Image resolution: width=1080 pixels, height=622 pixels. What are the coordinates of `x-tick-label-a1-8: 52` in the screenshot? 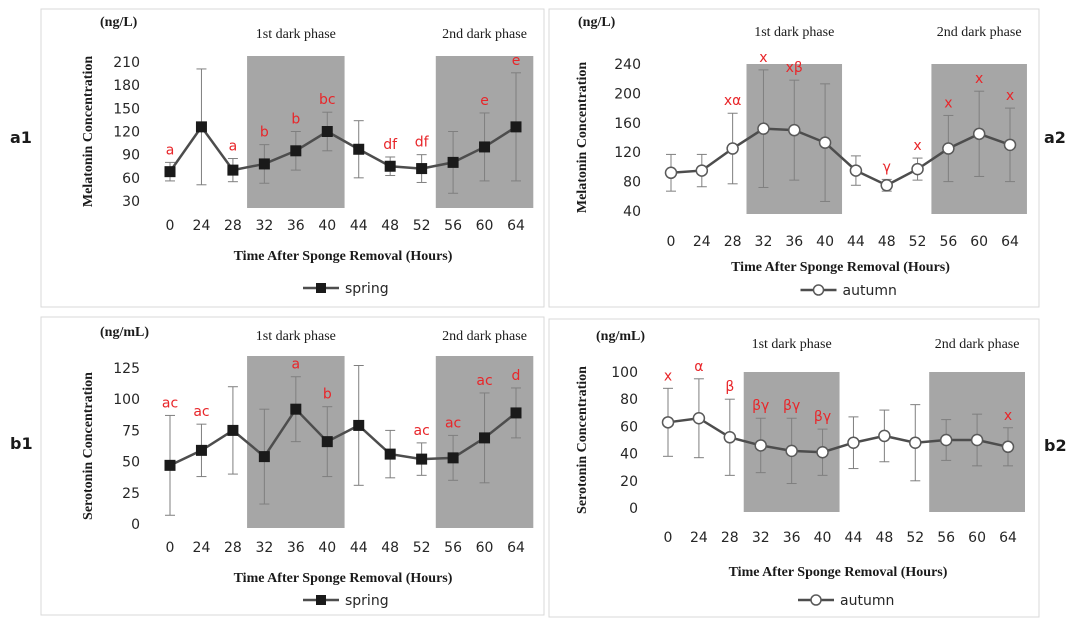 It's located at (422, 226).